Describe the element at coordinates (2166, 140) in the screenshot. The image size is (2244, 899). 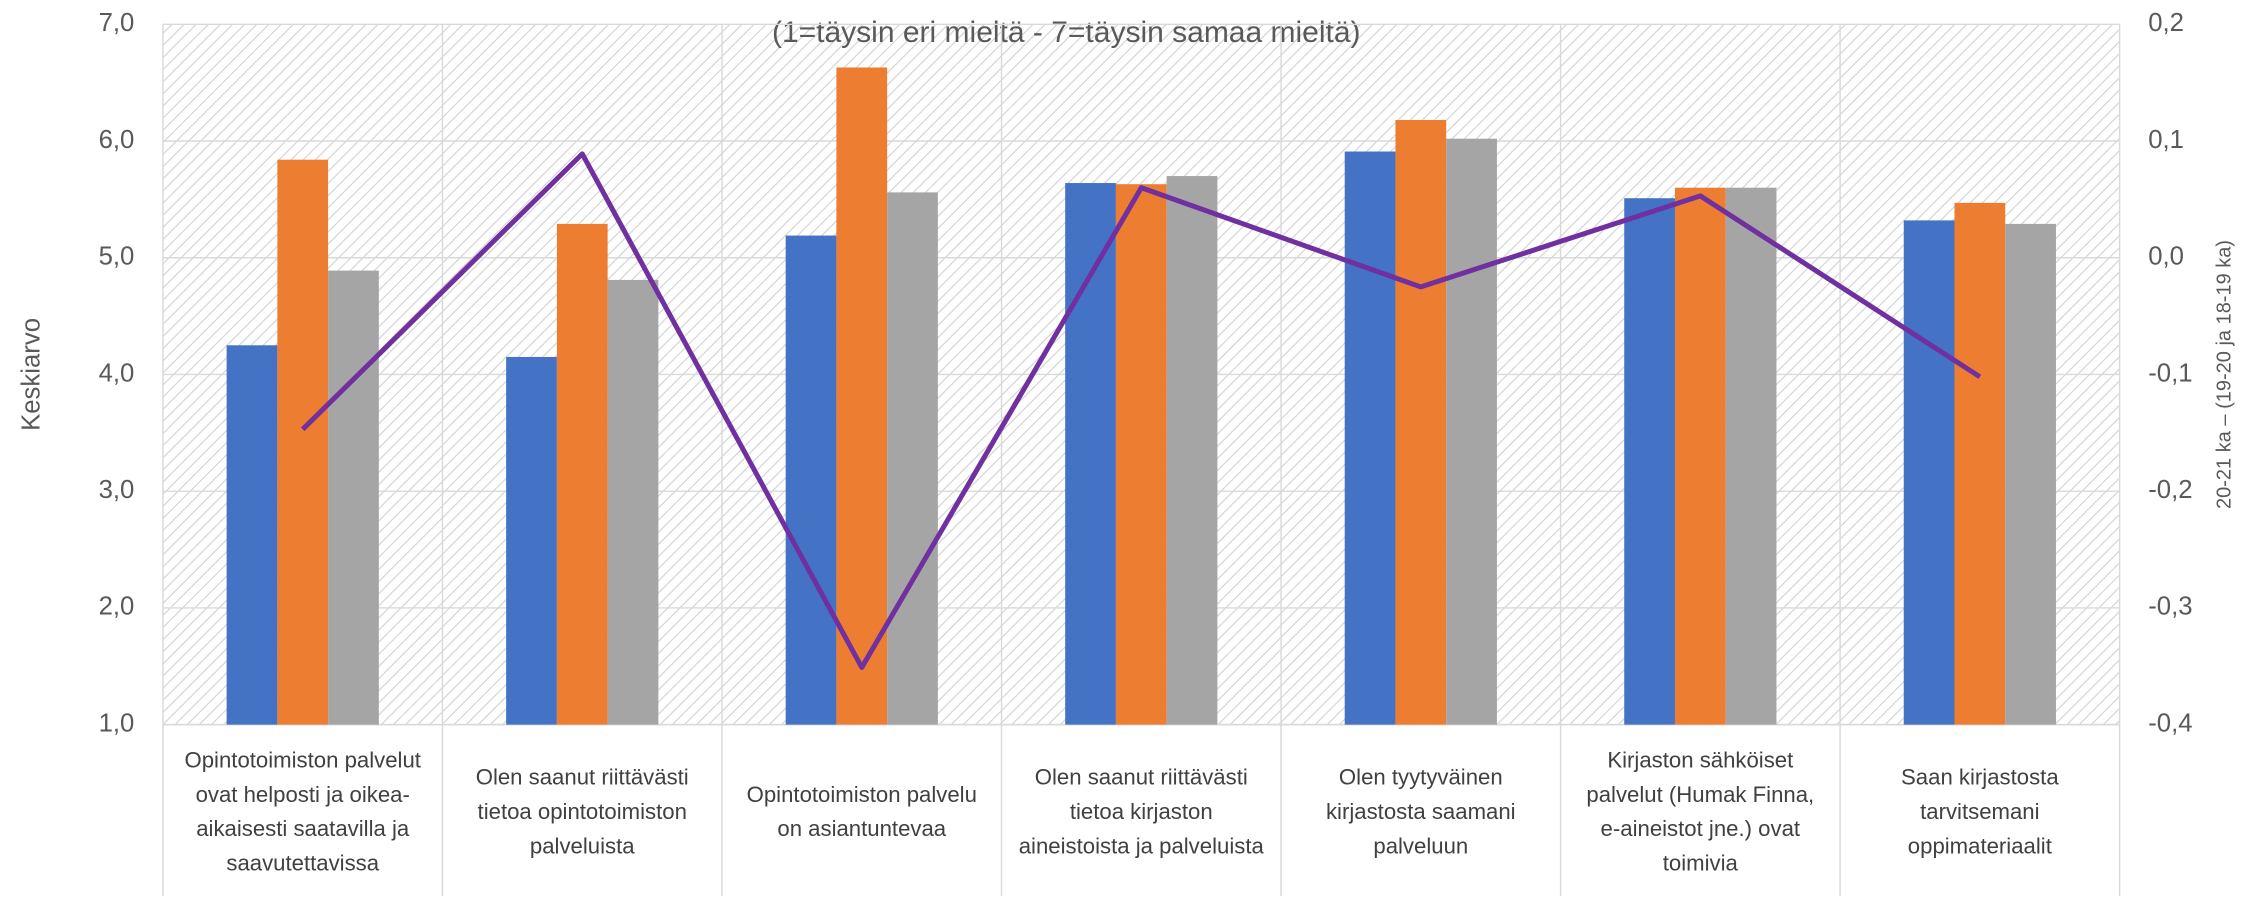
I see `y2-tick-label: 0,1` at that location.